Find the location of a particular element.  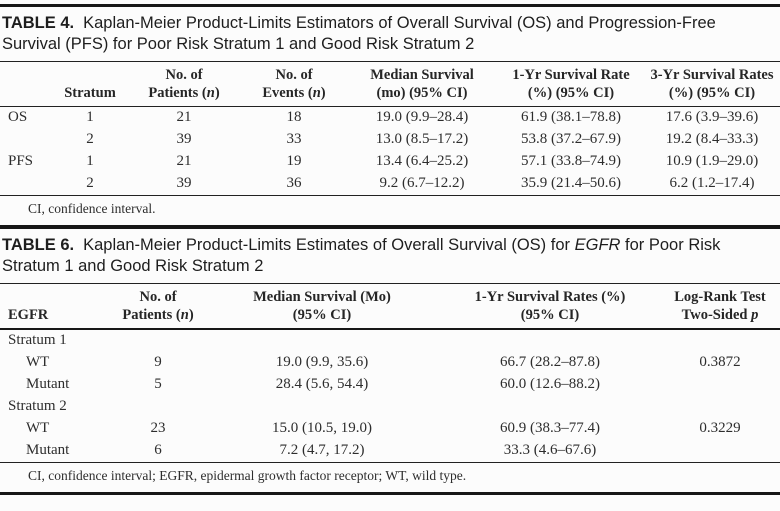

cell-1yr: 33.3 (4.6–67.6) is located at coordinates (550, 450).